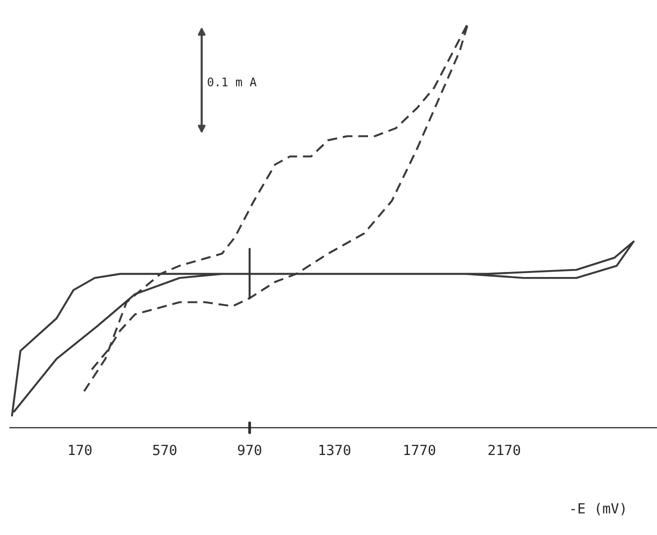  What do you see at coordinates (80, 450) in the screenshot?
I see `x-tick-label: 170` at bounding box center [80, 450].